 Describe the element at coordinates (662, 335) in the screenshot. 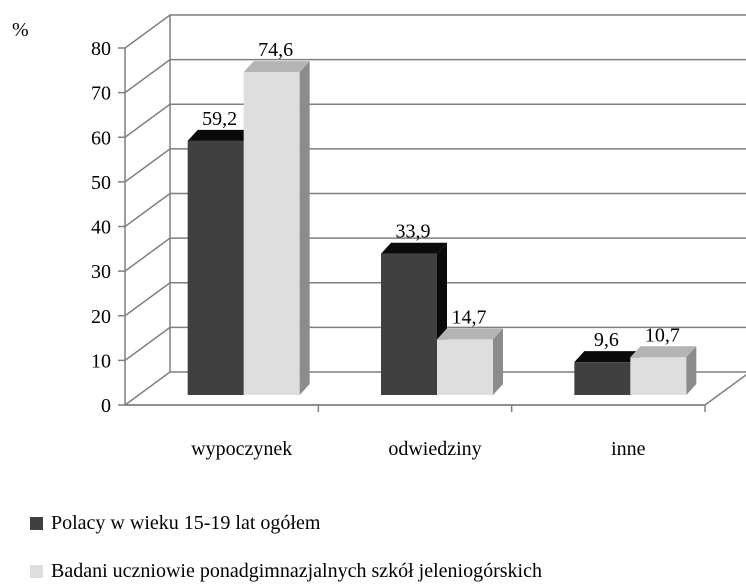

I see `data-label: 10,7` at that location.